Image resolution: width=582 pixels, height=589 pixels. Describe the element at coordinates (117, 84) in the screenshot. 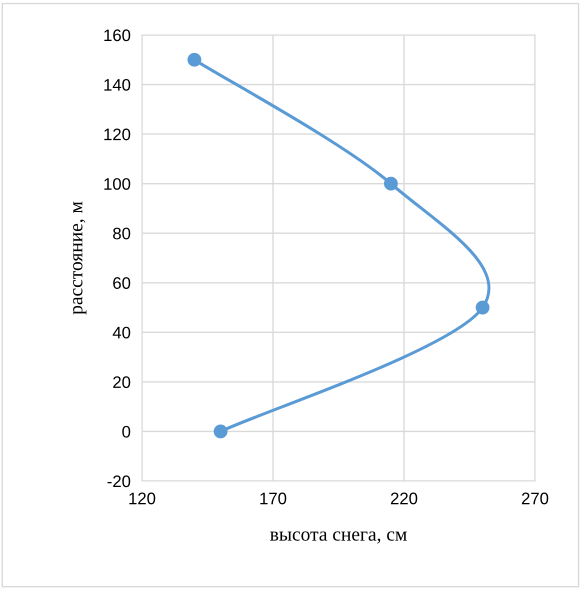

I see `y-tick-label: 140` at that location.